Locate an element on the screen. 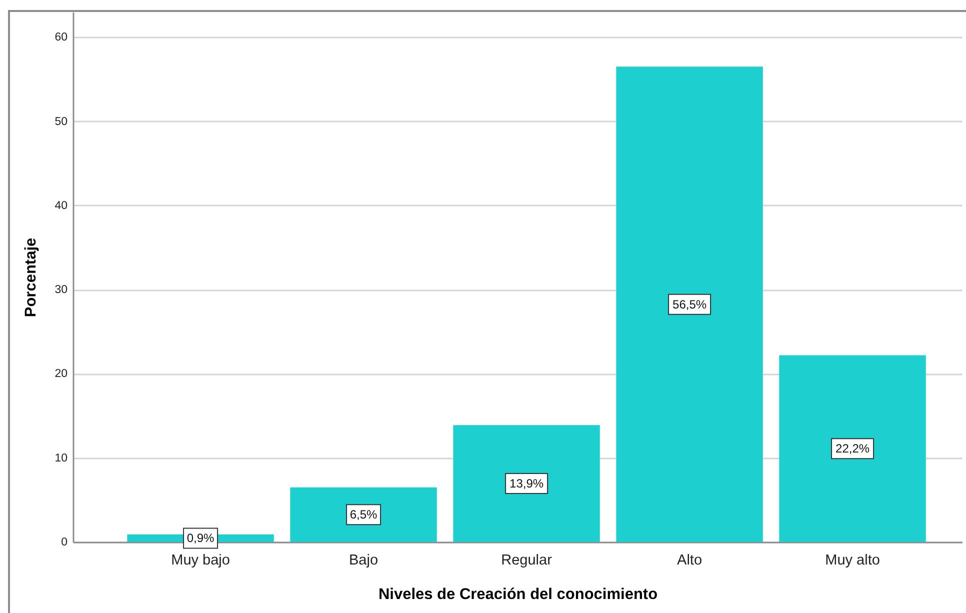 The height and width of the screenshot is (613, 966). data-label: 22,2% is located at coordinates (853, 449).